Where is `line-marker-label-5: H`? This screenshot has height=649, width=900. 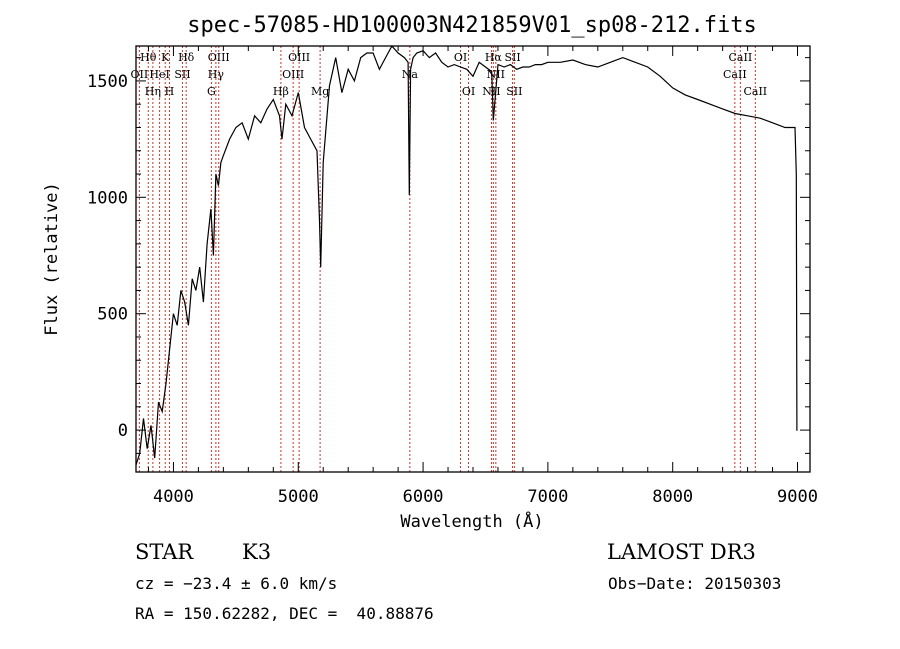
line-marker-label-5: H is located at coordinates (170, 91).